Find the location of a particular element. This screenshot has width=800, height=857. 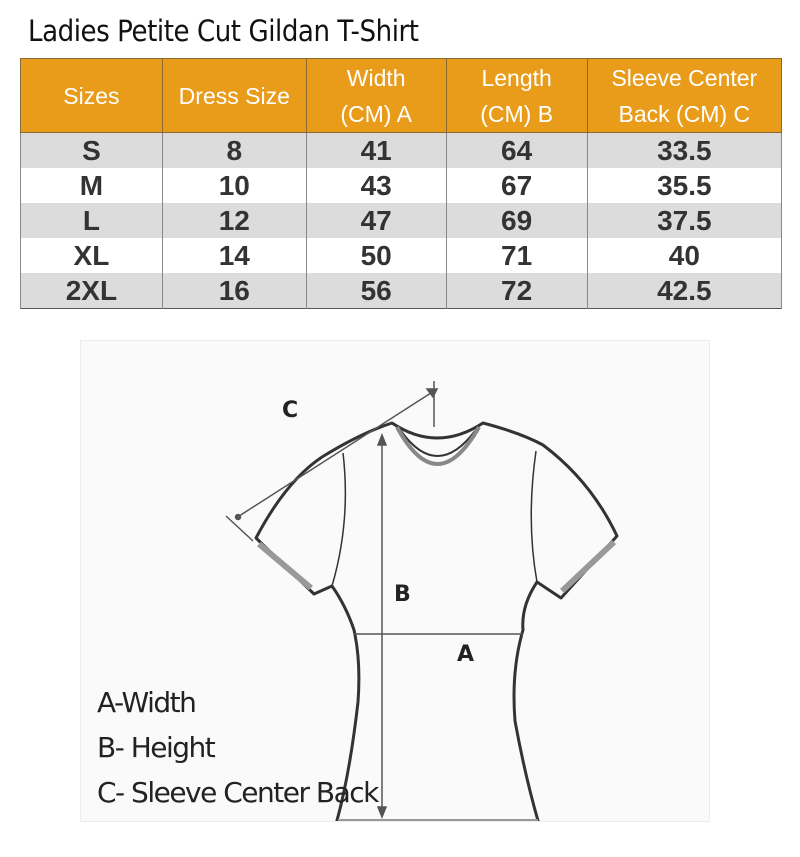

b-arrow-top is located at coordinates (382, 439).